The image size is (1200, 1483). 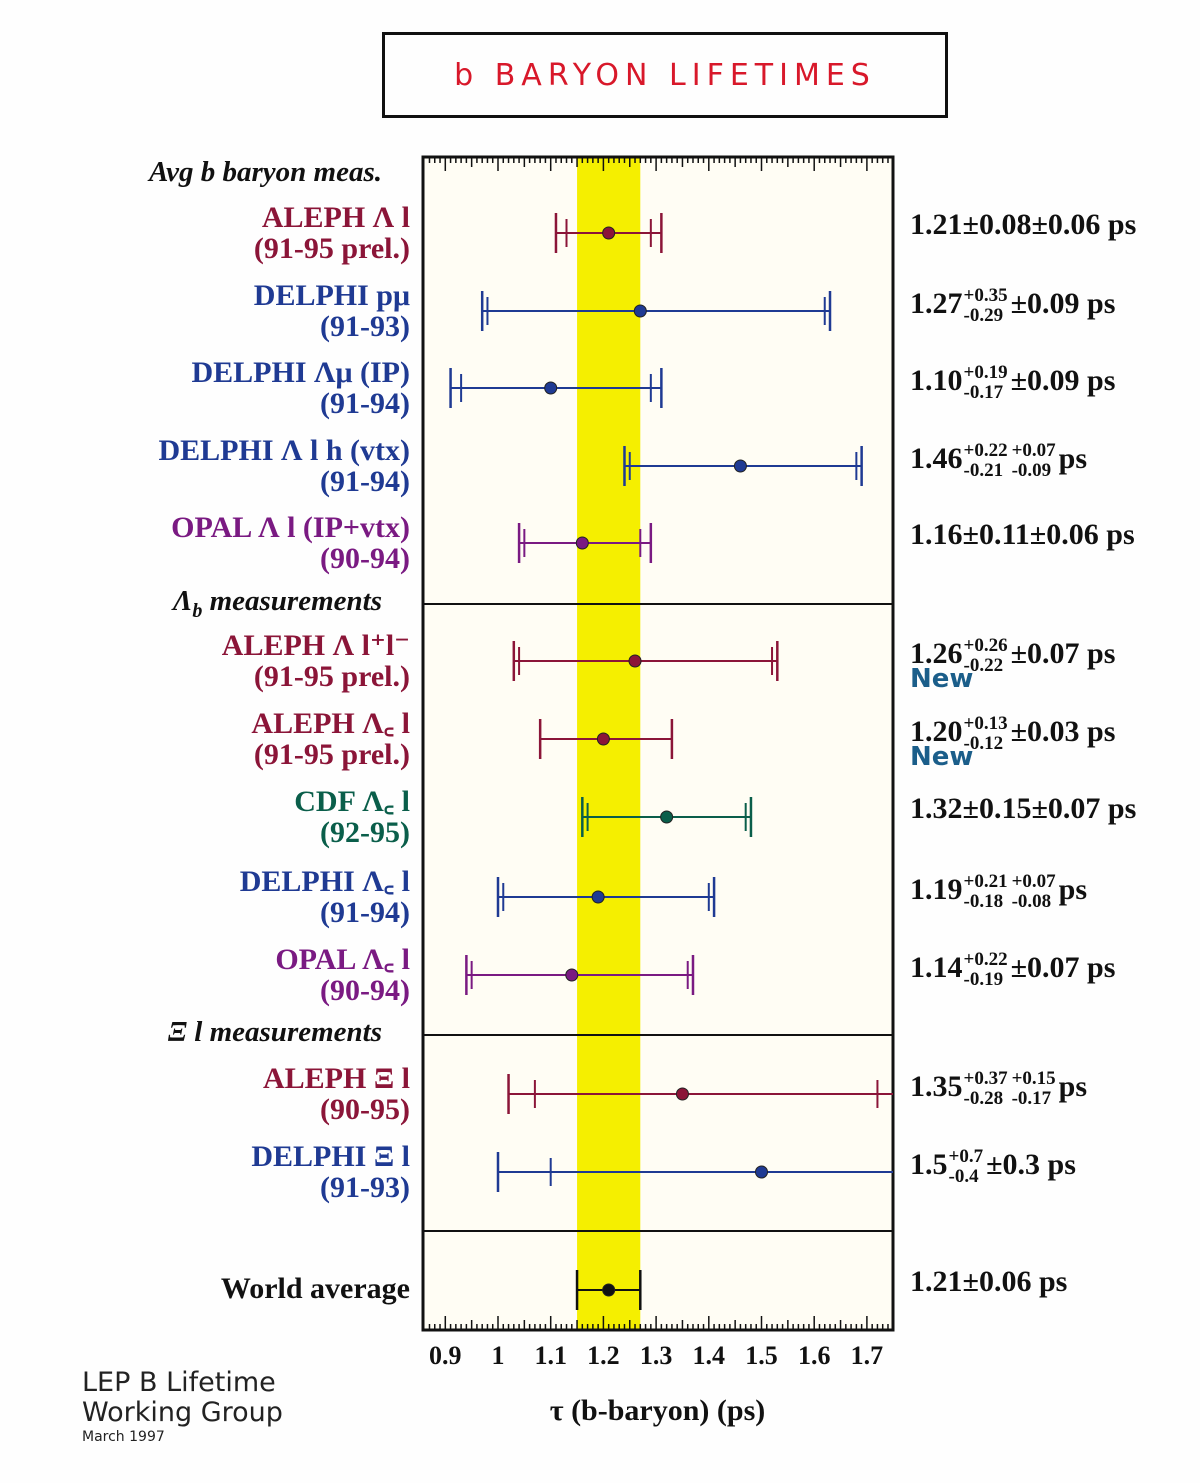 I want to click on value-stat-error: +0.26 -0.22, so click(x=985, y=655).